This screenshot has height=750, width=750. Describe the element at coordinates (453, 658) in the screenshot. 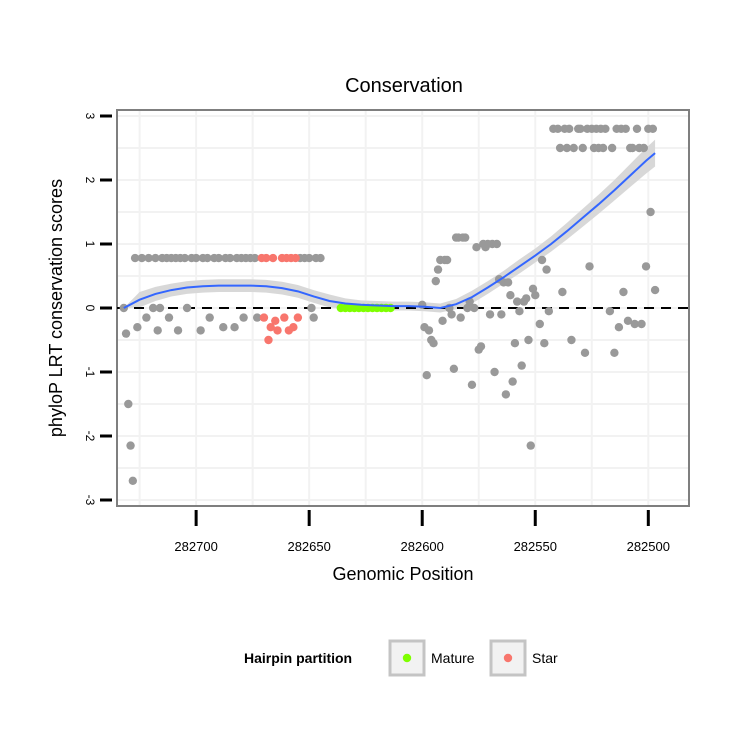

I see `legend-label-mature: Mature` at that location.